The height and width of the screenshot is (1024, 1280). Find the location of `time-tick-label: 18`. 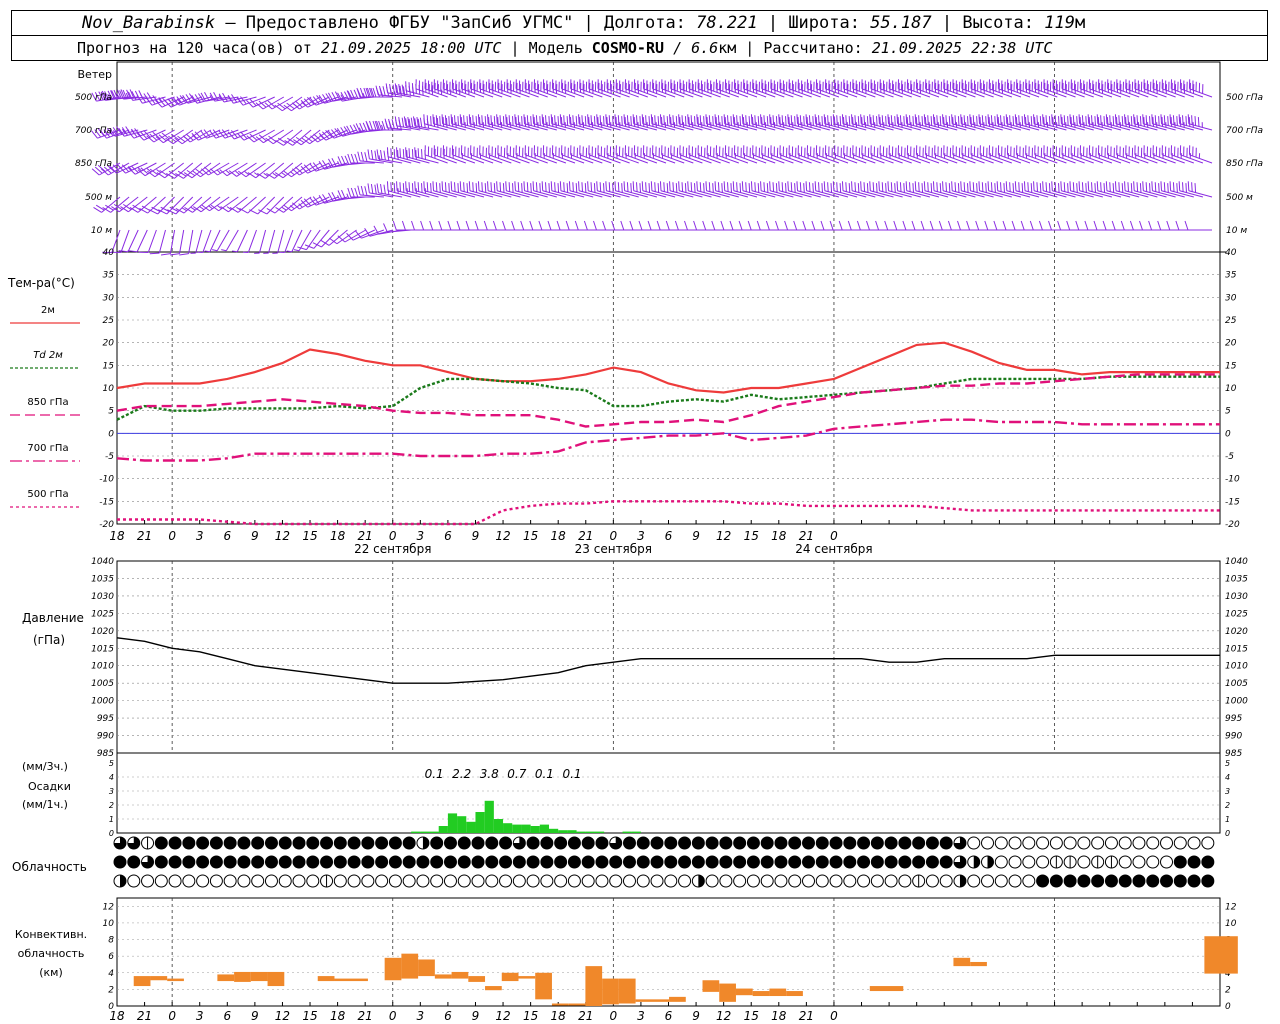

time-tick-label: 18 is located at coordinates (779, 536).